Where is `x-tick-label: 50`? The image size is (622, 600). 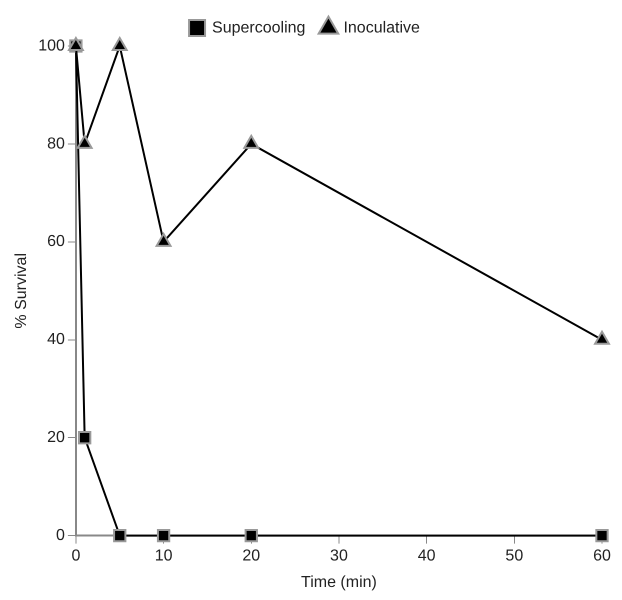
x-tick-label: 50 is located at coordinates (514, 556).